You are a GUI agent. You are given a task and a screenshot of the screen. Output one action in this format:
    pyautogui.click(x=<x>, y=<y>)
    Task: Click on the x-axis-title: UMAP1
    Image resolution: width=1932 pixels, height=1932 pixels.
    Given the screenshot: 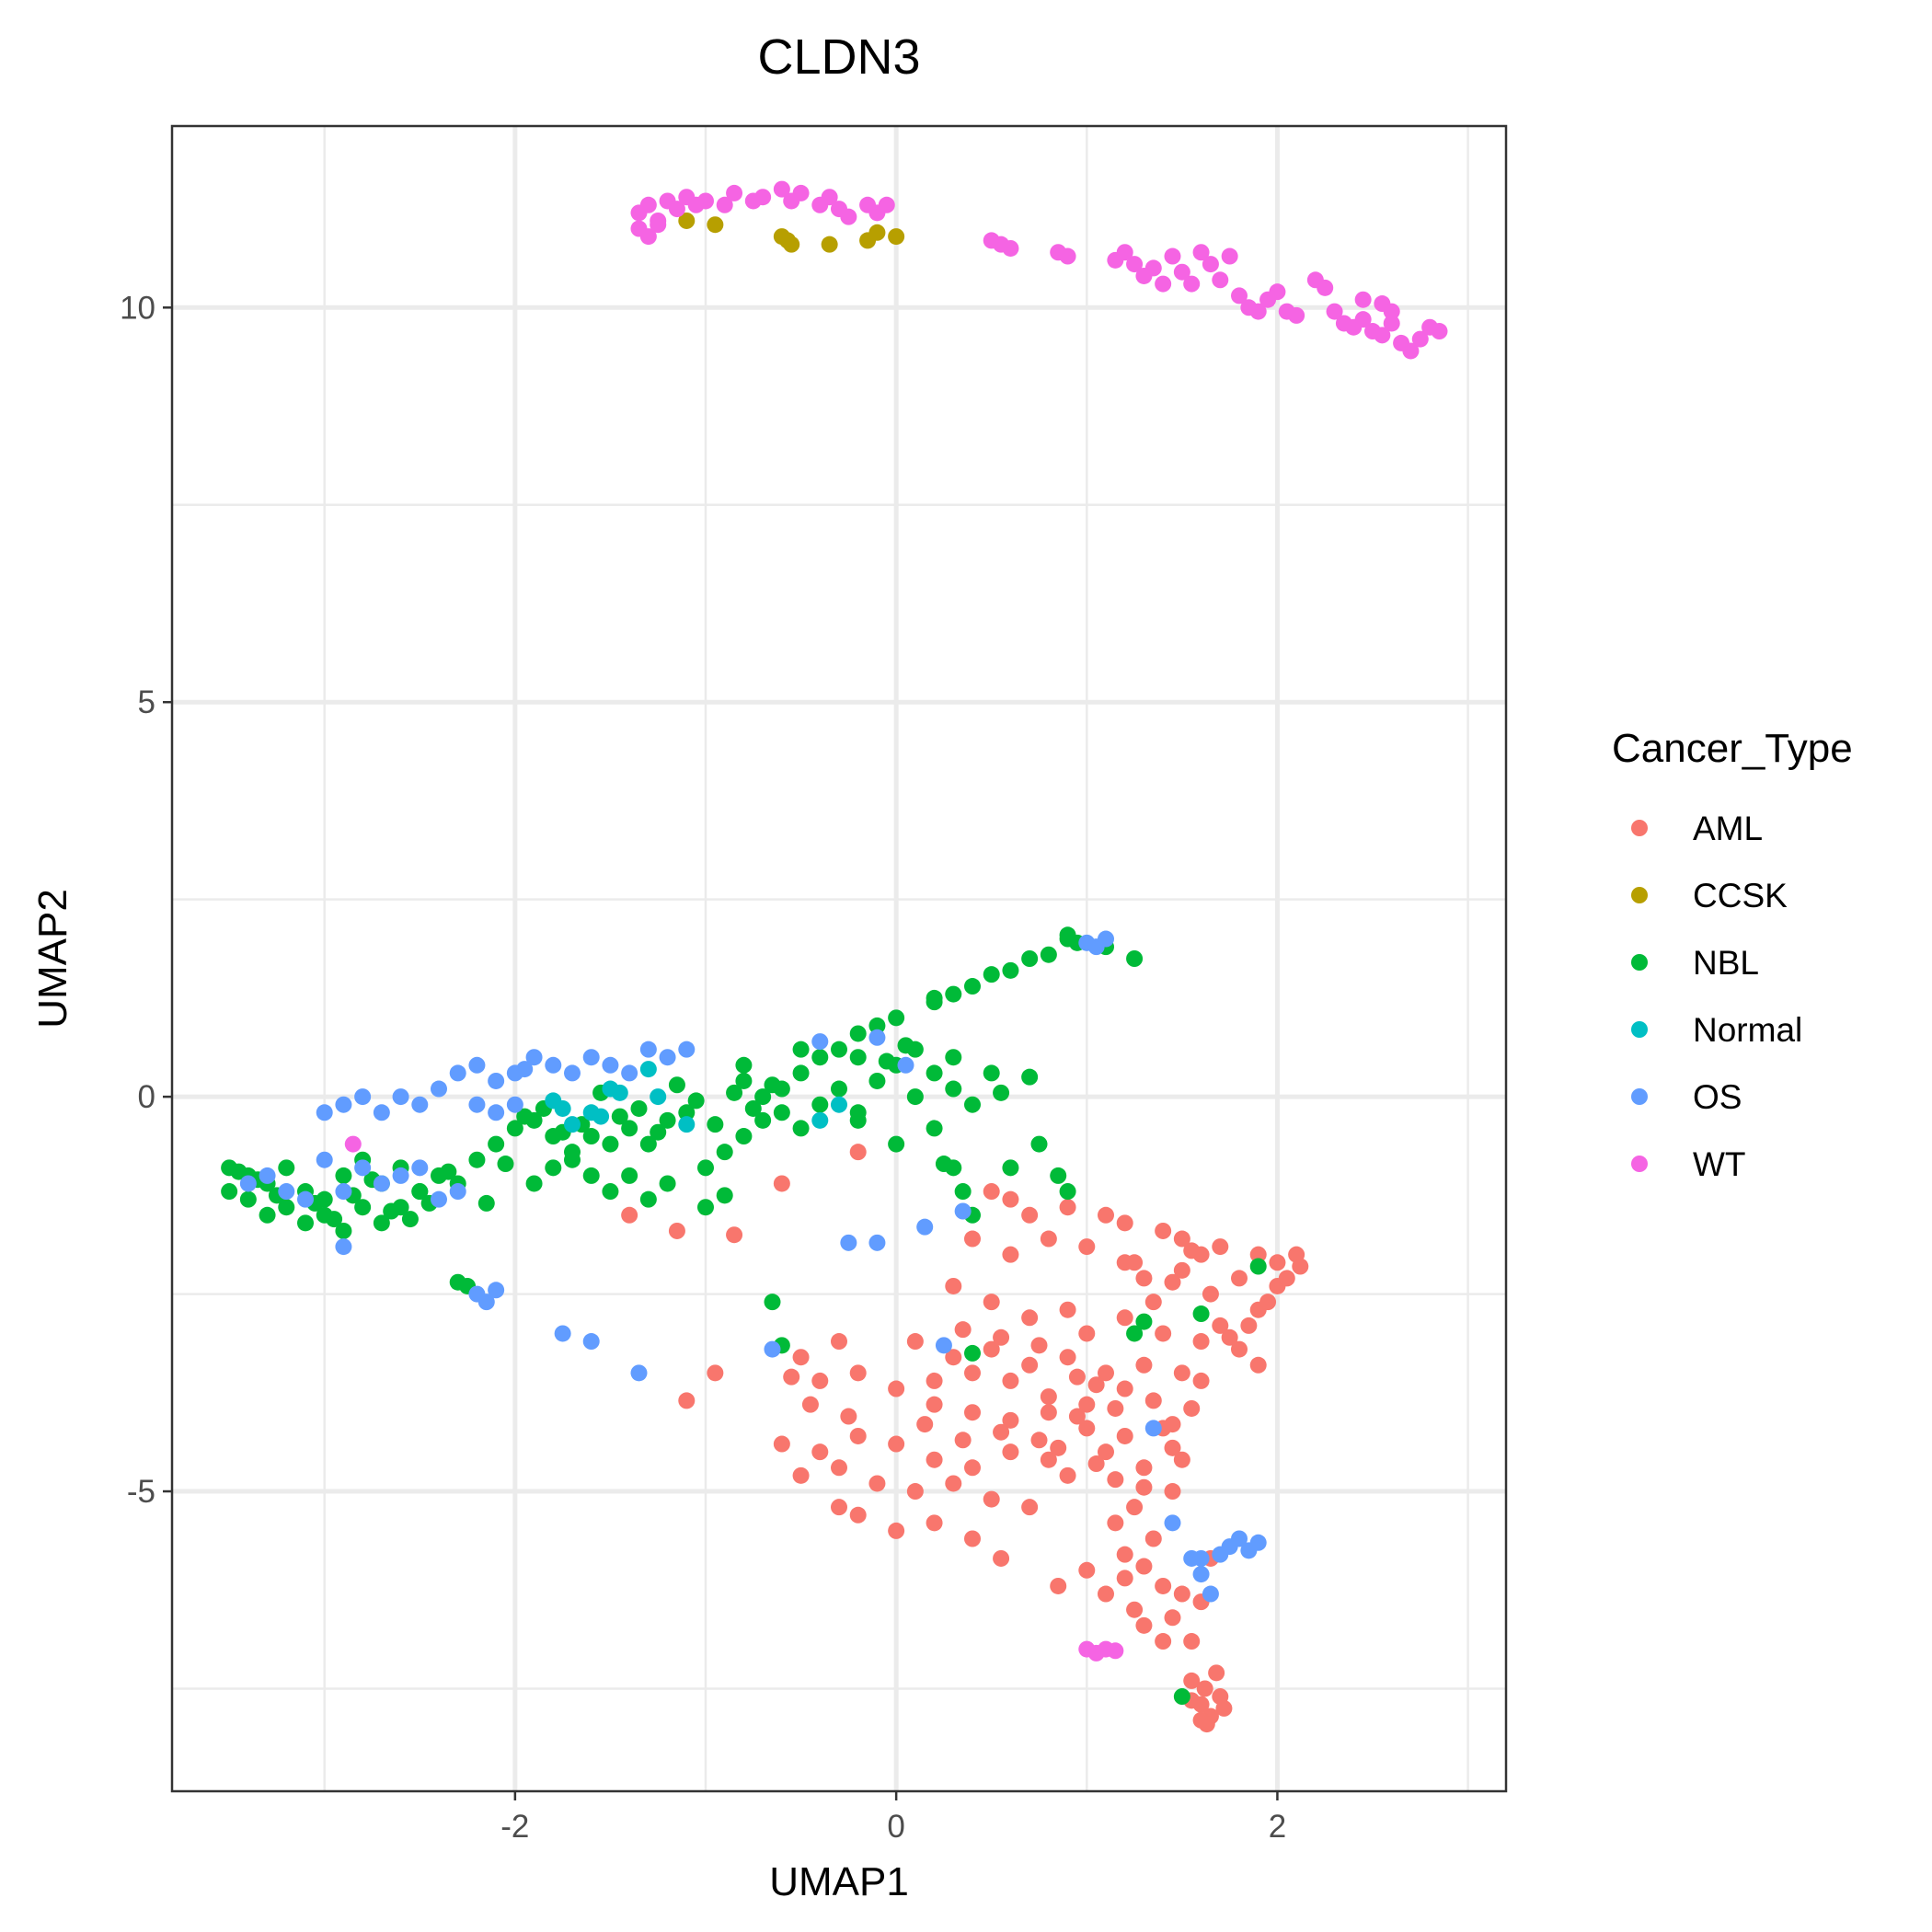 What is the action you would take?
    pyautogui.click(x=839, y=1881)
    